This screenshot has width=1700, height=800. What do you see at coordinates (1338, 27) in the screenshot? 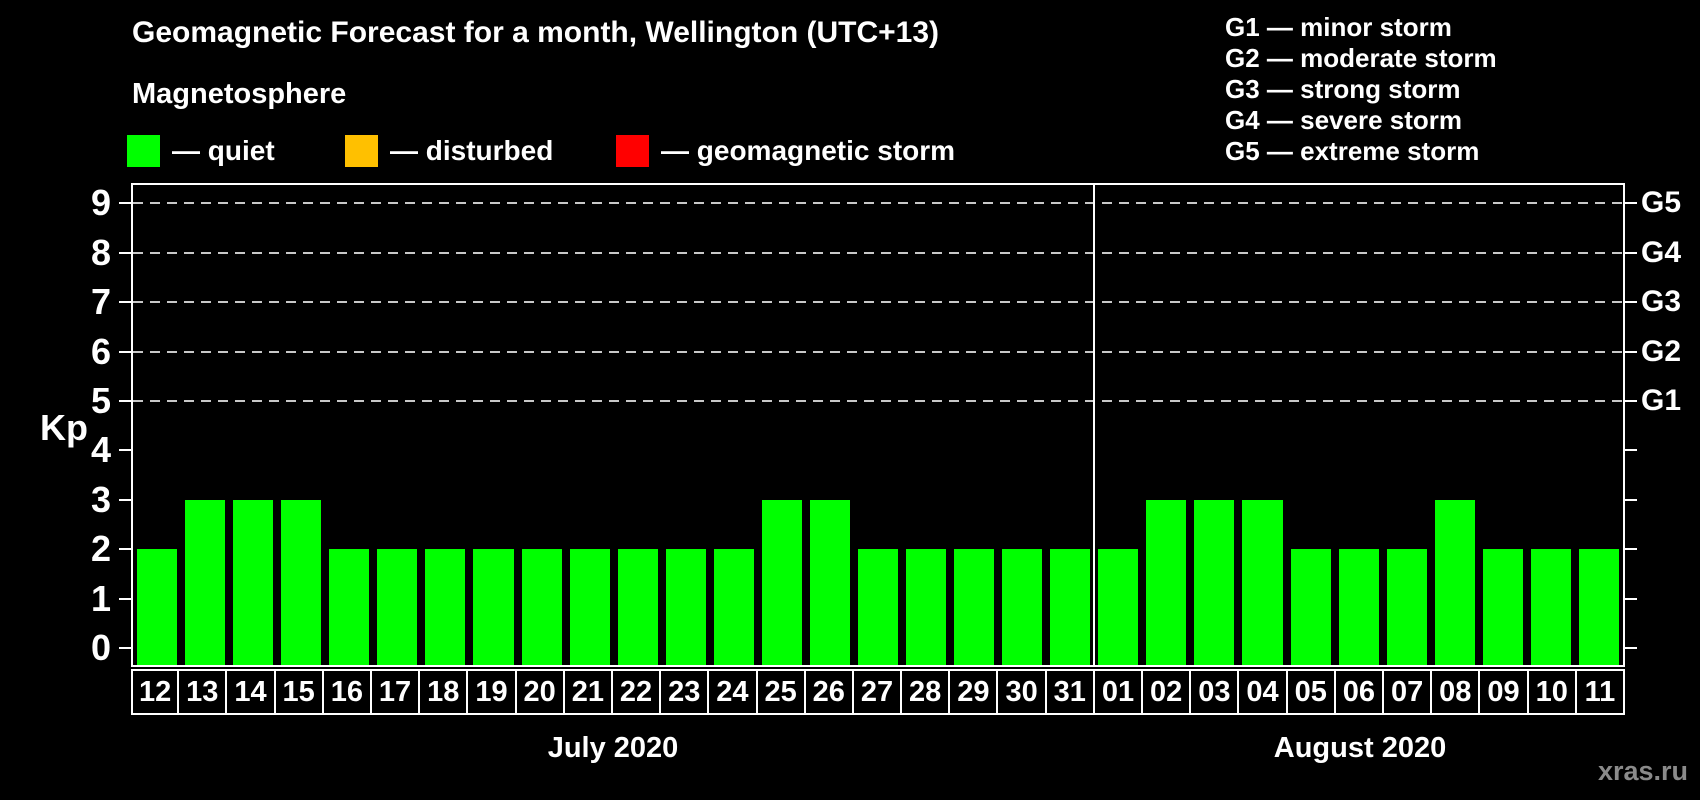
I see `g1-legend-line: G1 — minor storm` at bounding box center [1338, 27].